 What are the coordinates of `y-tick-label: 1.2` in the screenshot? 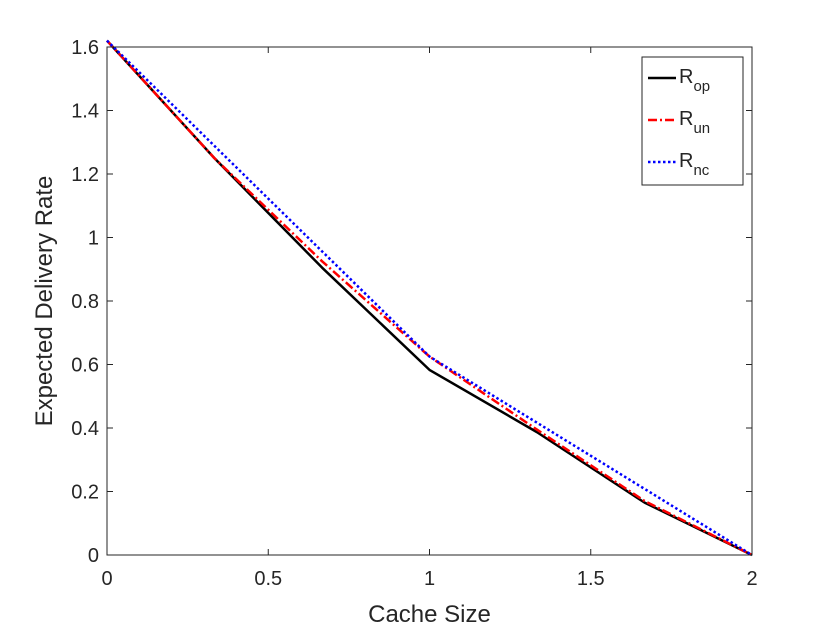 It's located at (85, 175).